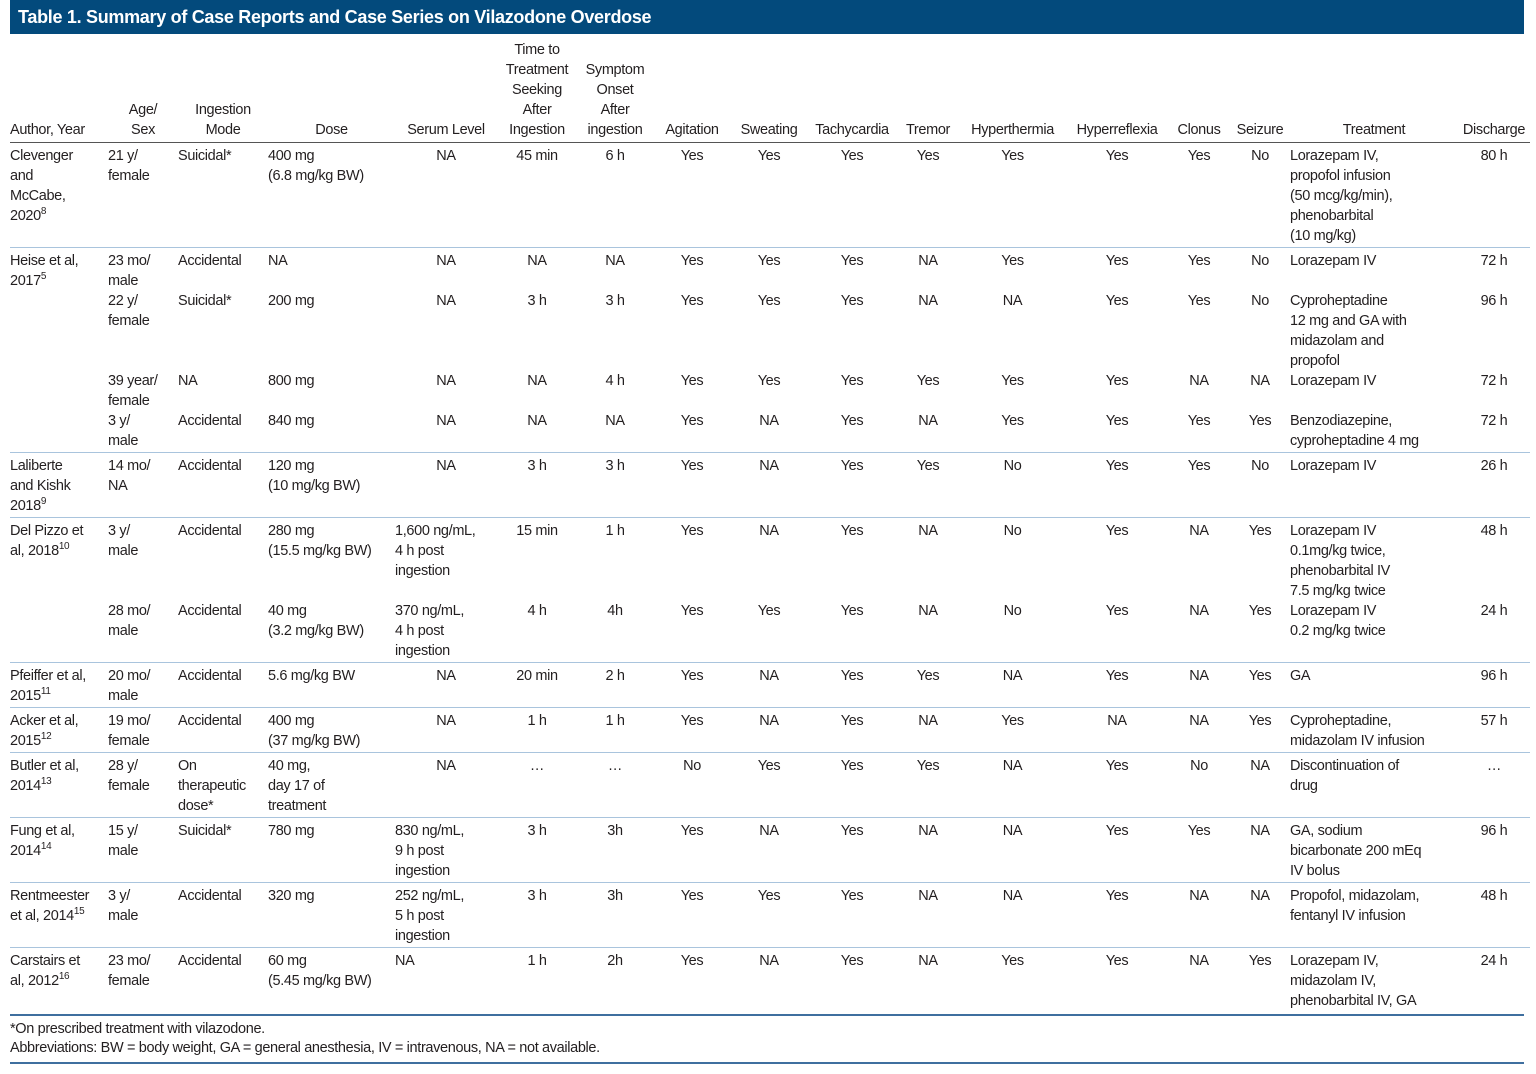  I want to click on reference-number: 15, so click(79, 912).